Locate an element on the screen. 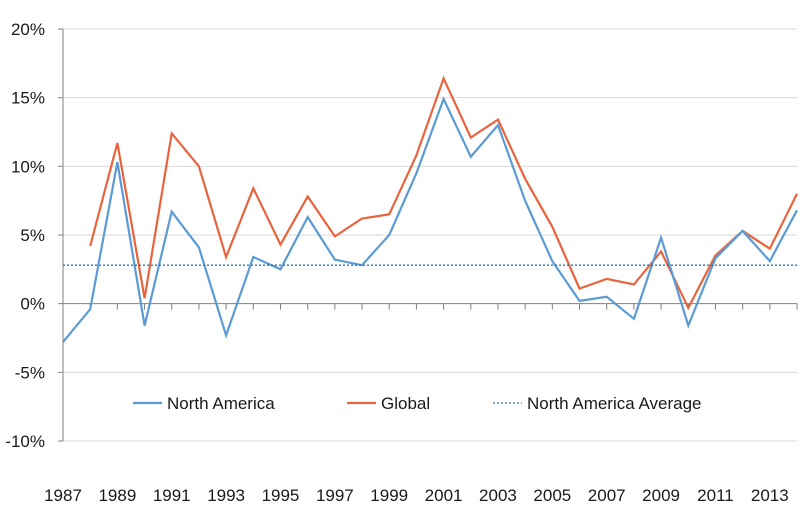 Image resolution: width=800 pixels, height=515 pixels. x-tick-label: 1991 is located at coordinates (172, 495).